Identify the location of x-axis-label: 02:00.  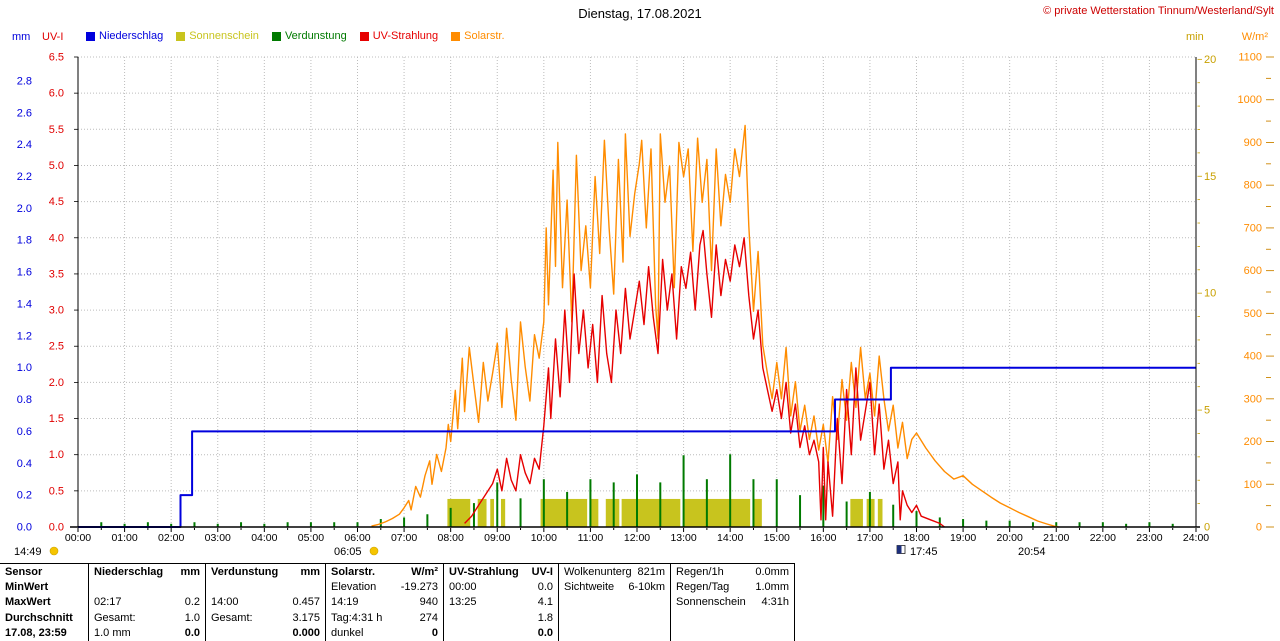
(171, 538).